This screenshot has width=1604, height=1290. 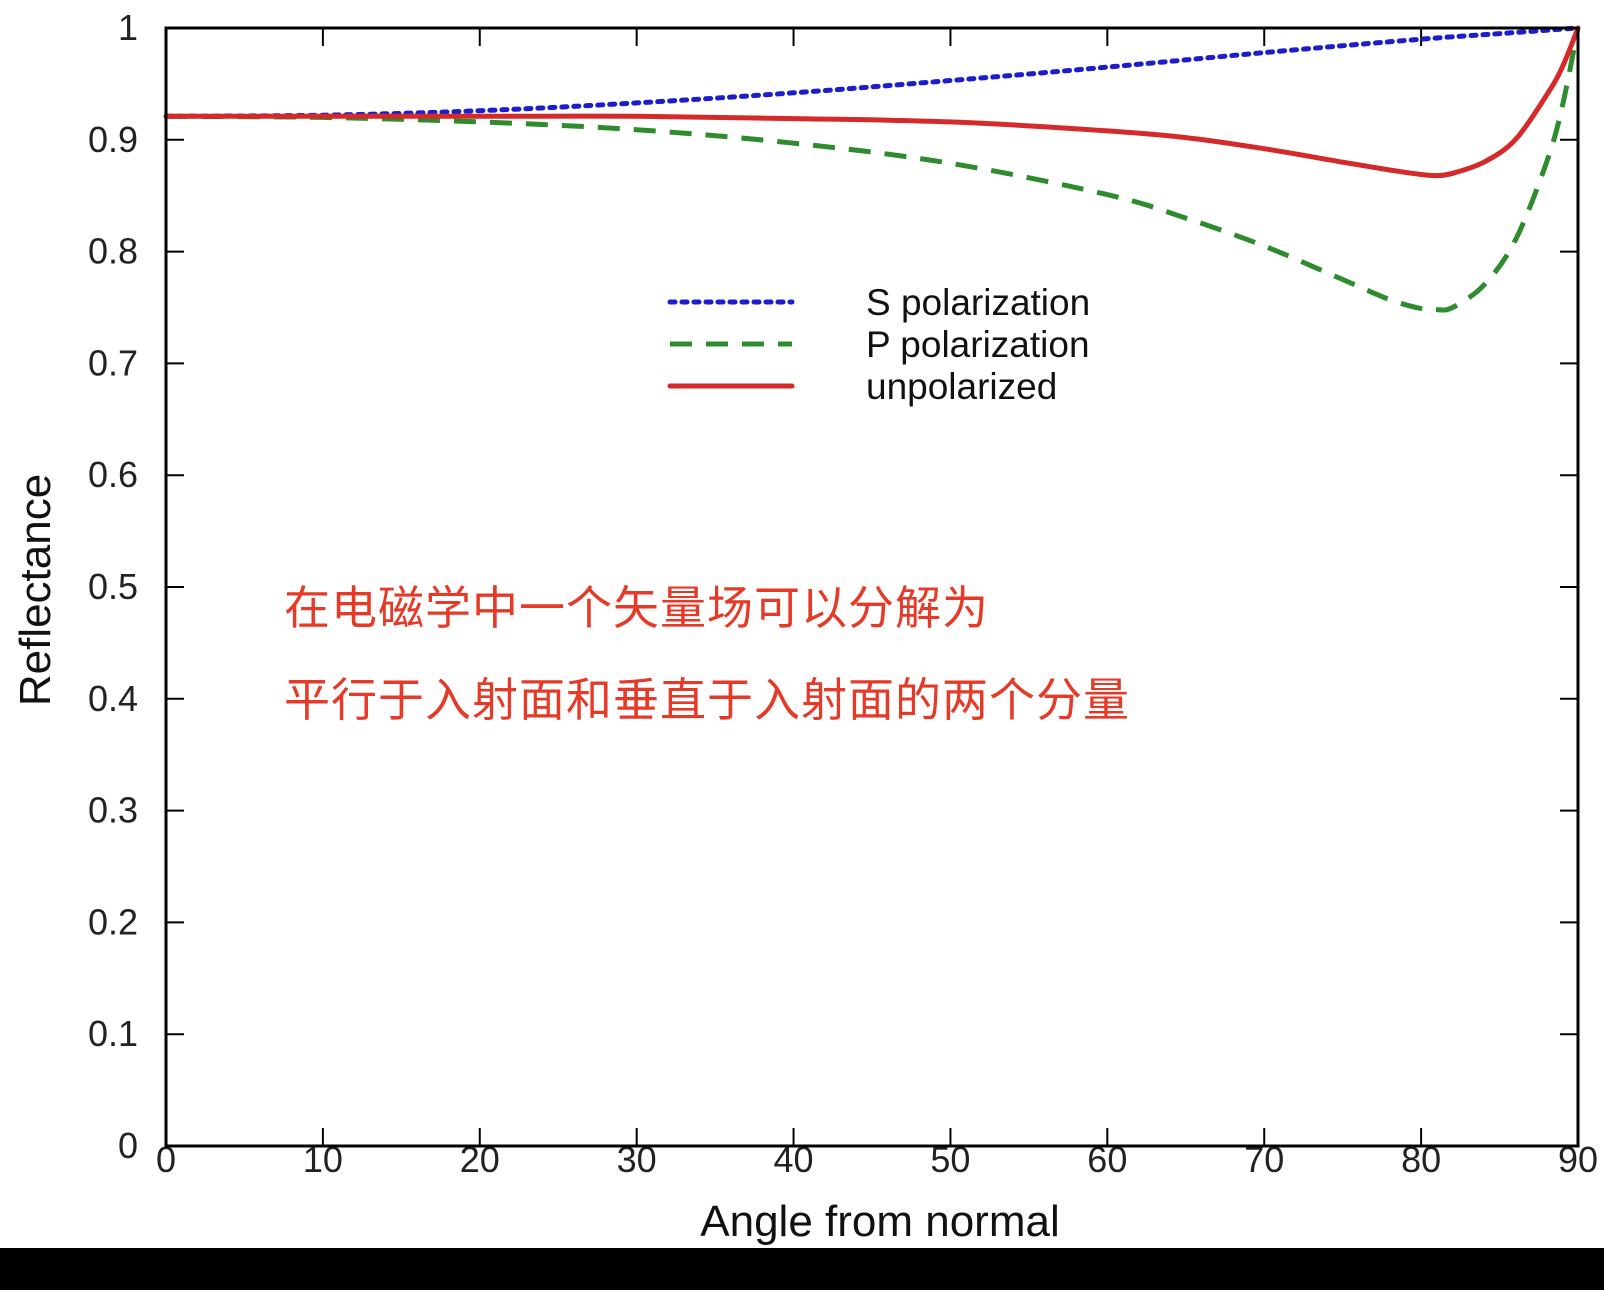 What do you see at coordinates (113, 586) in the screenshot?
I see `y-tick-label: 0.5` at bounding box center [113, 586].